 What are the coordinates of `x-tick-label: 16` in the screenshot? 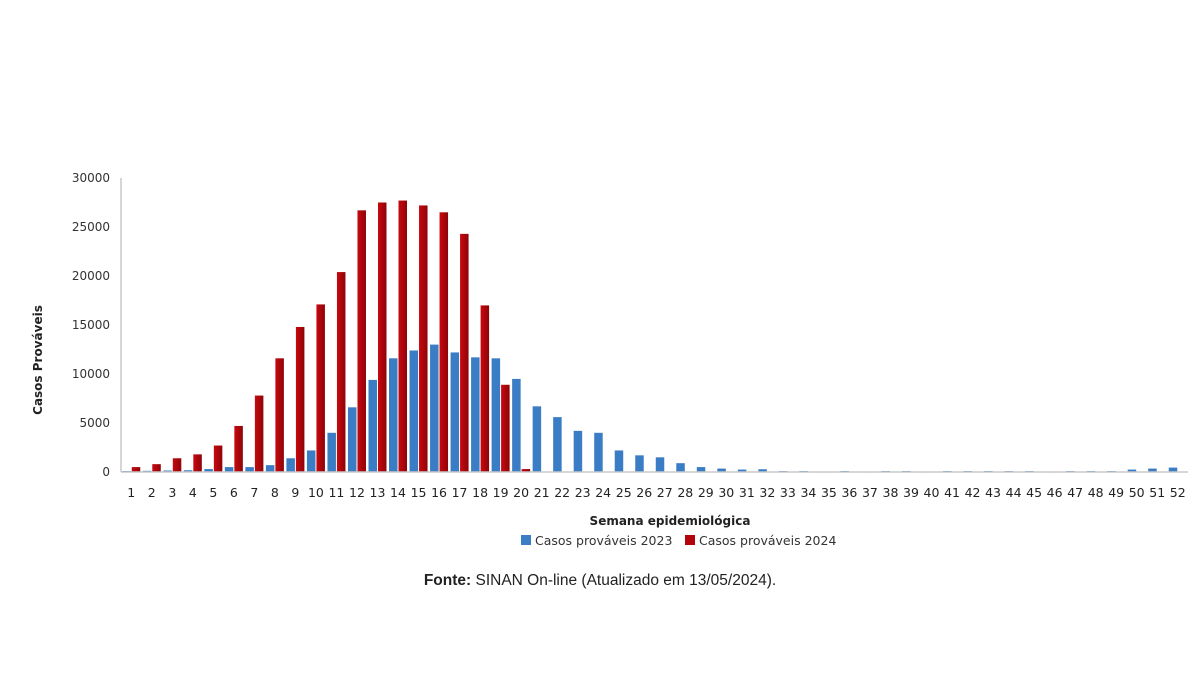 It's located at (439, 492).